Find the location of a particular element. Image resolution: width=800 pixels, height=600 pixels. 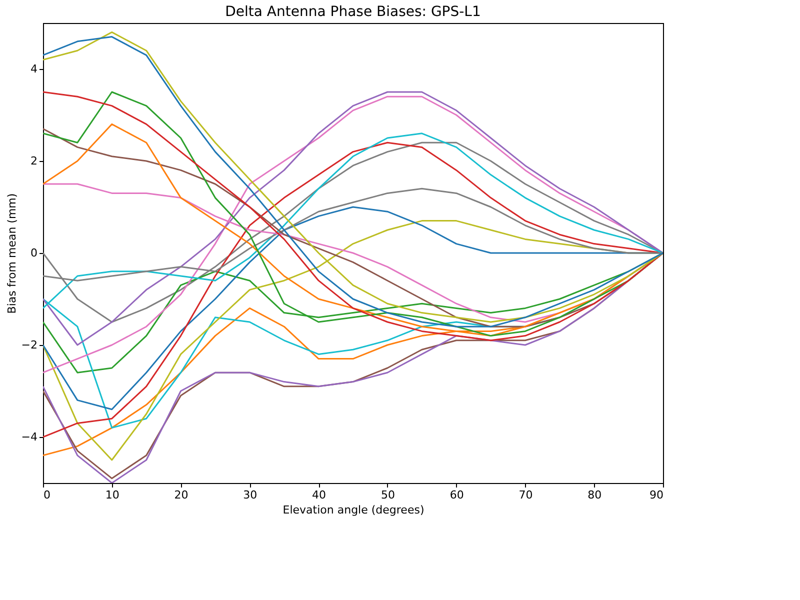

x-tick-label: 20 is located at coordinates (181, 495).